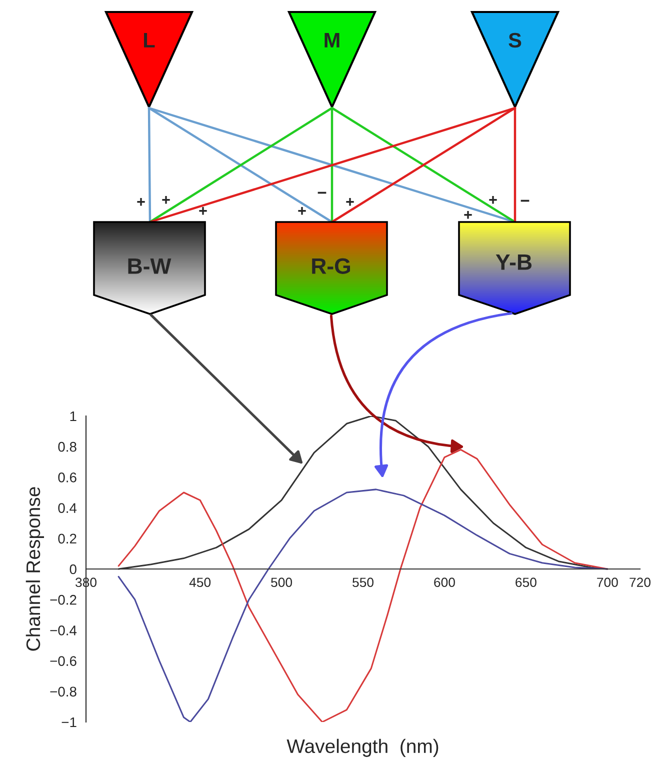 The width and height of the screenshot is (667, 758). I want to click on y-tick-label: −0.8, so click(63, 691).